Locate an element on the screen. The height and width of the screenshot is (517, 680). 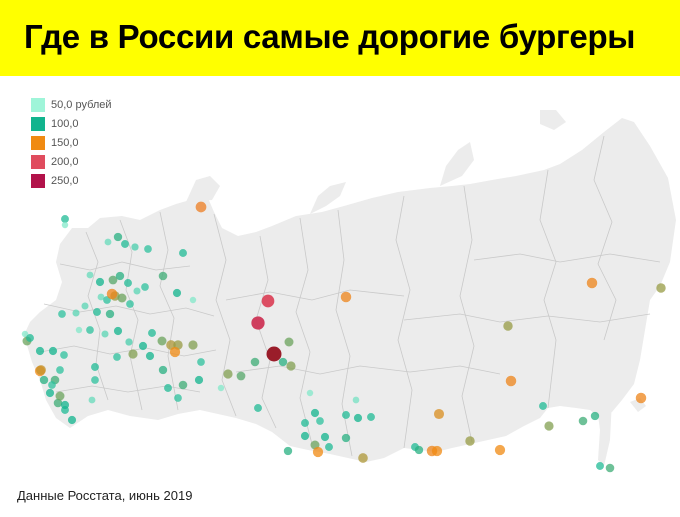
legend-item-200: 200,0 is located at coordinates (71, 161).